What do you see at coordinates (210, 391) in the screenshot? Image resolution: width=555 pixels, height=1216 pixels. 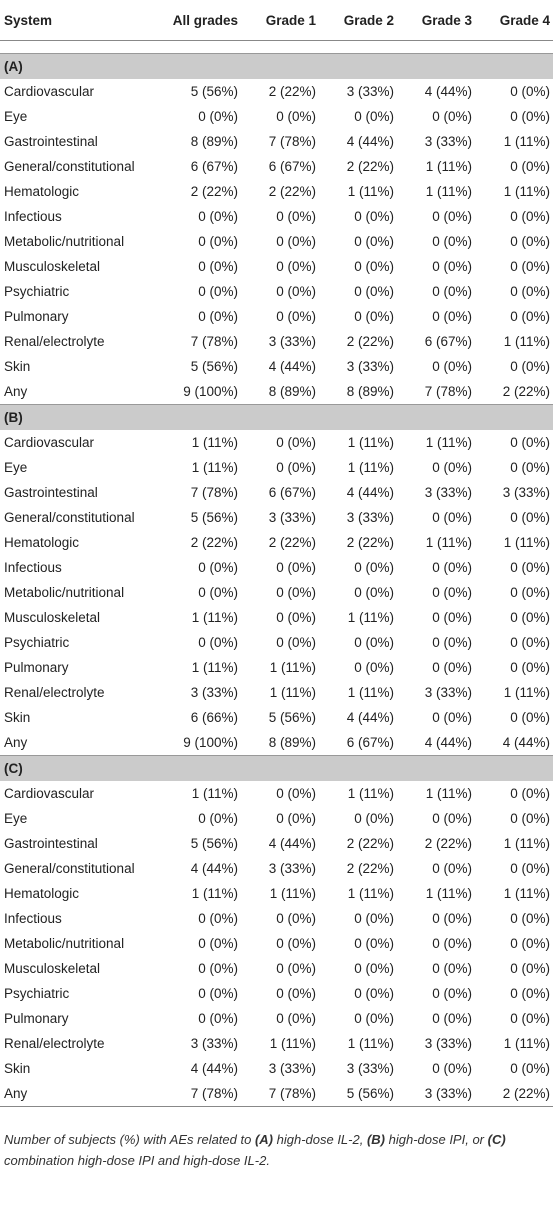 I see `count-cell: 9 (100%)` at bounding box center [210, 391].